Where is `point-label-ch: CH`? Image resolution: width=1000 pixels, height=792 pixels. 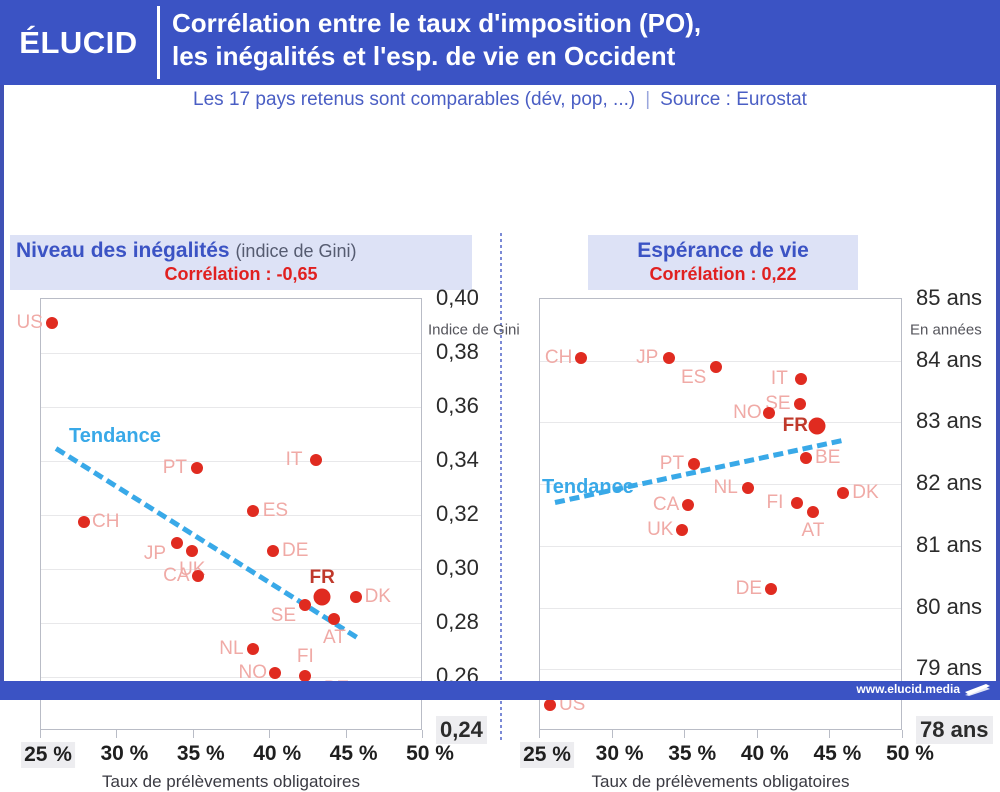
point-label-ch: CH is located at coordinates (106, 521).